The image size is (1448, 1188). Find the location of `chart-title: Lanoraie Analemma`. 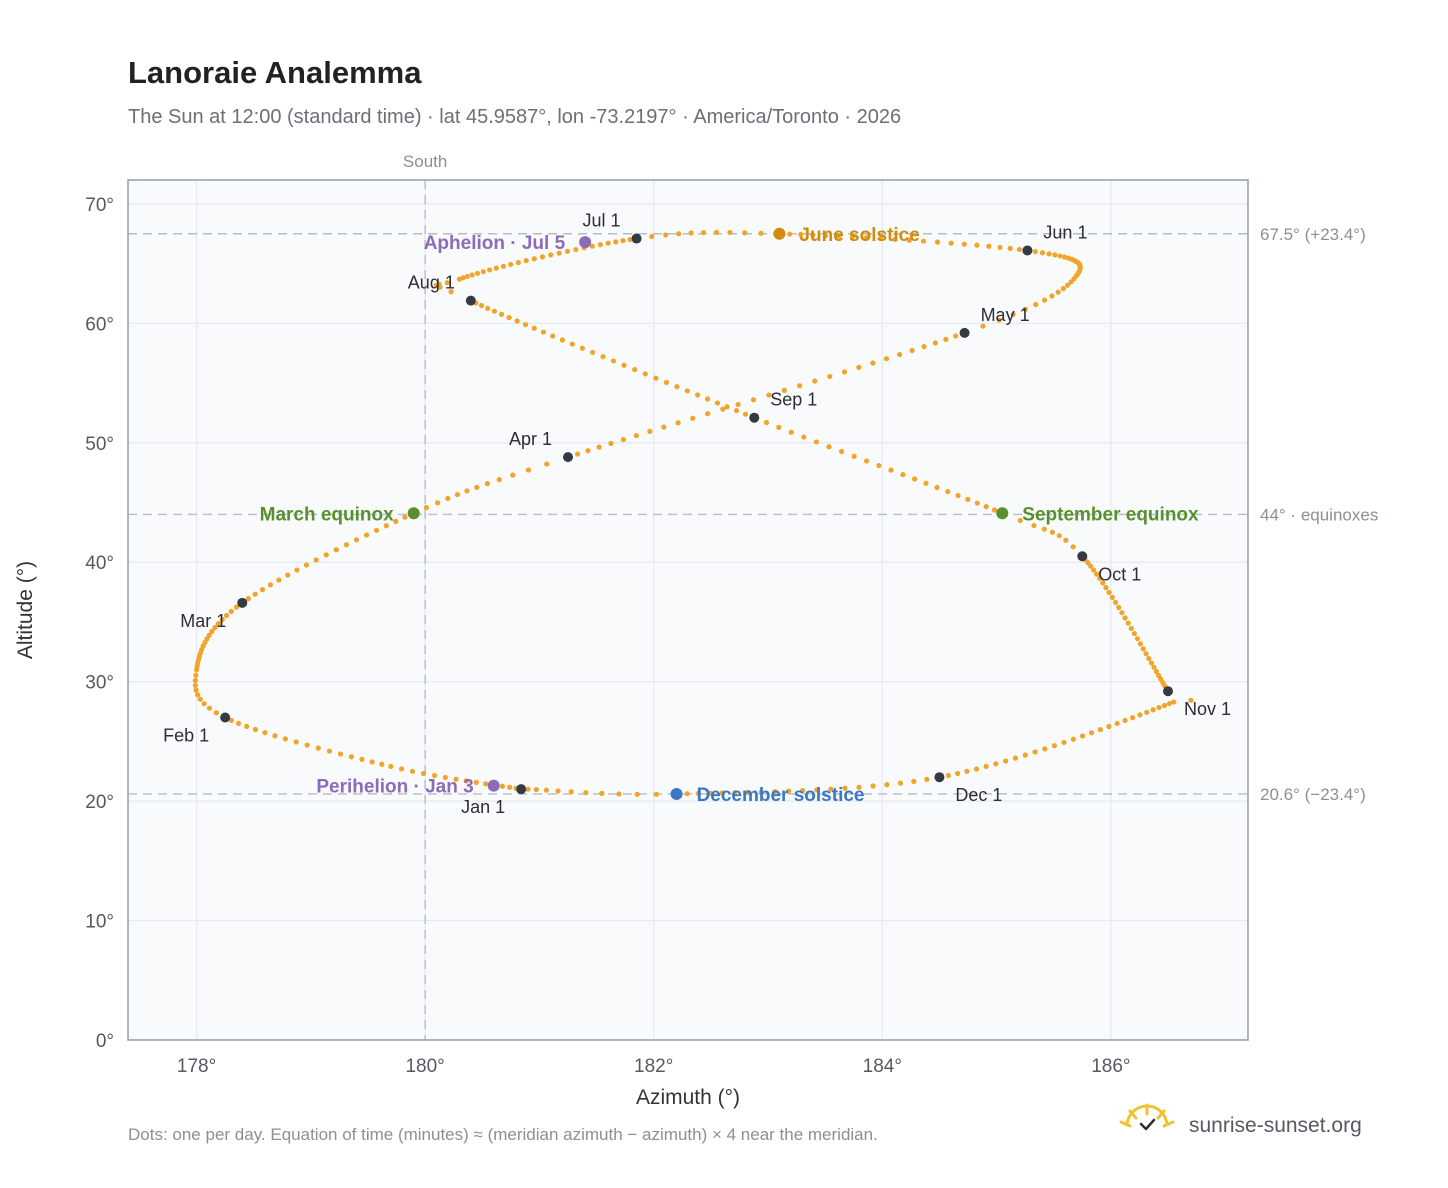

chart-title: Lanoraie Analemma is located at coordinates (275, 72).